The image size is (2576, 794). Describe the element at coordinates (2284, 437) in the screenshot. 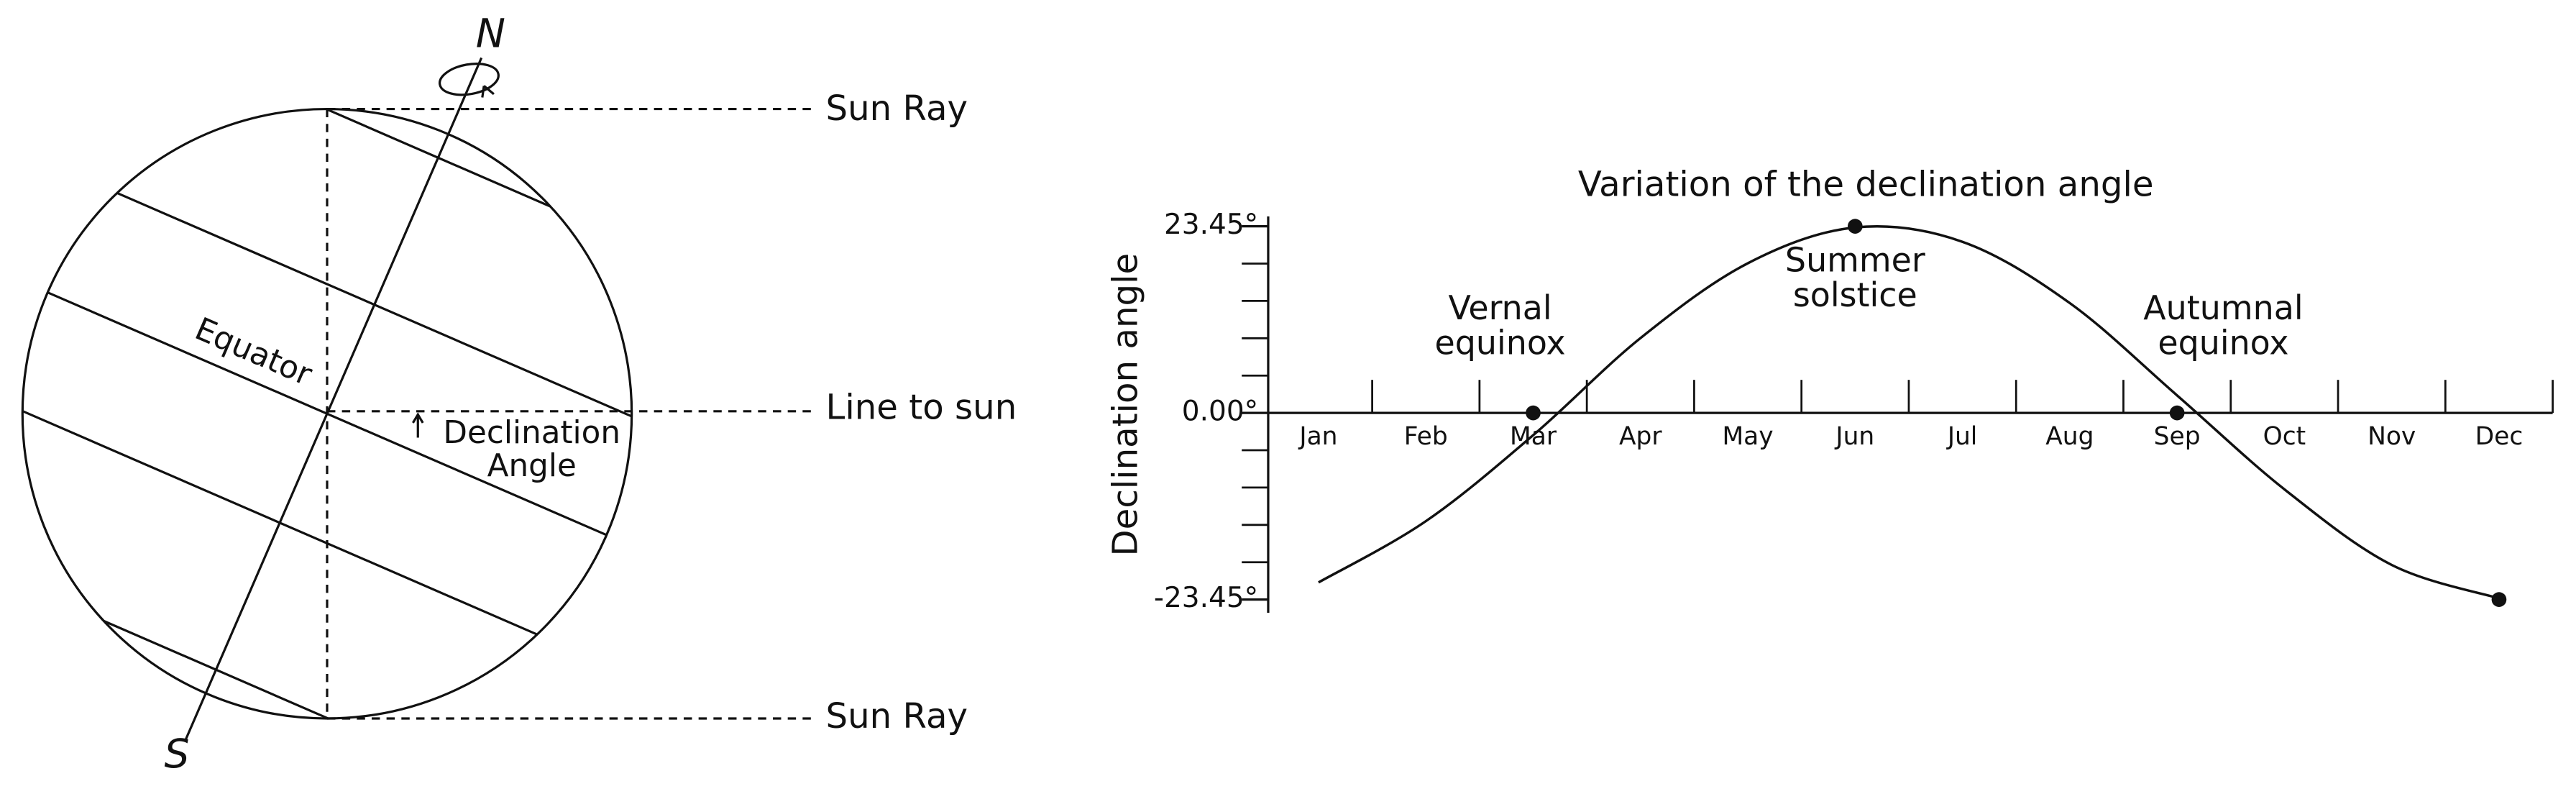

I see `x-tick-label: Oct` at that location.